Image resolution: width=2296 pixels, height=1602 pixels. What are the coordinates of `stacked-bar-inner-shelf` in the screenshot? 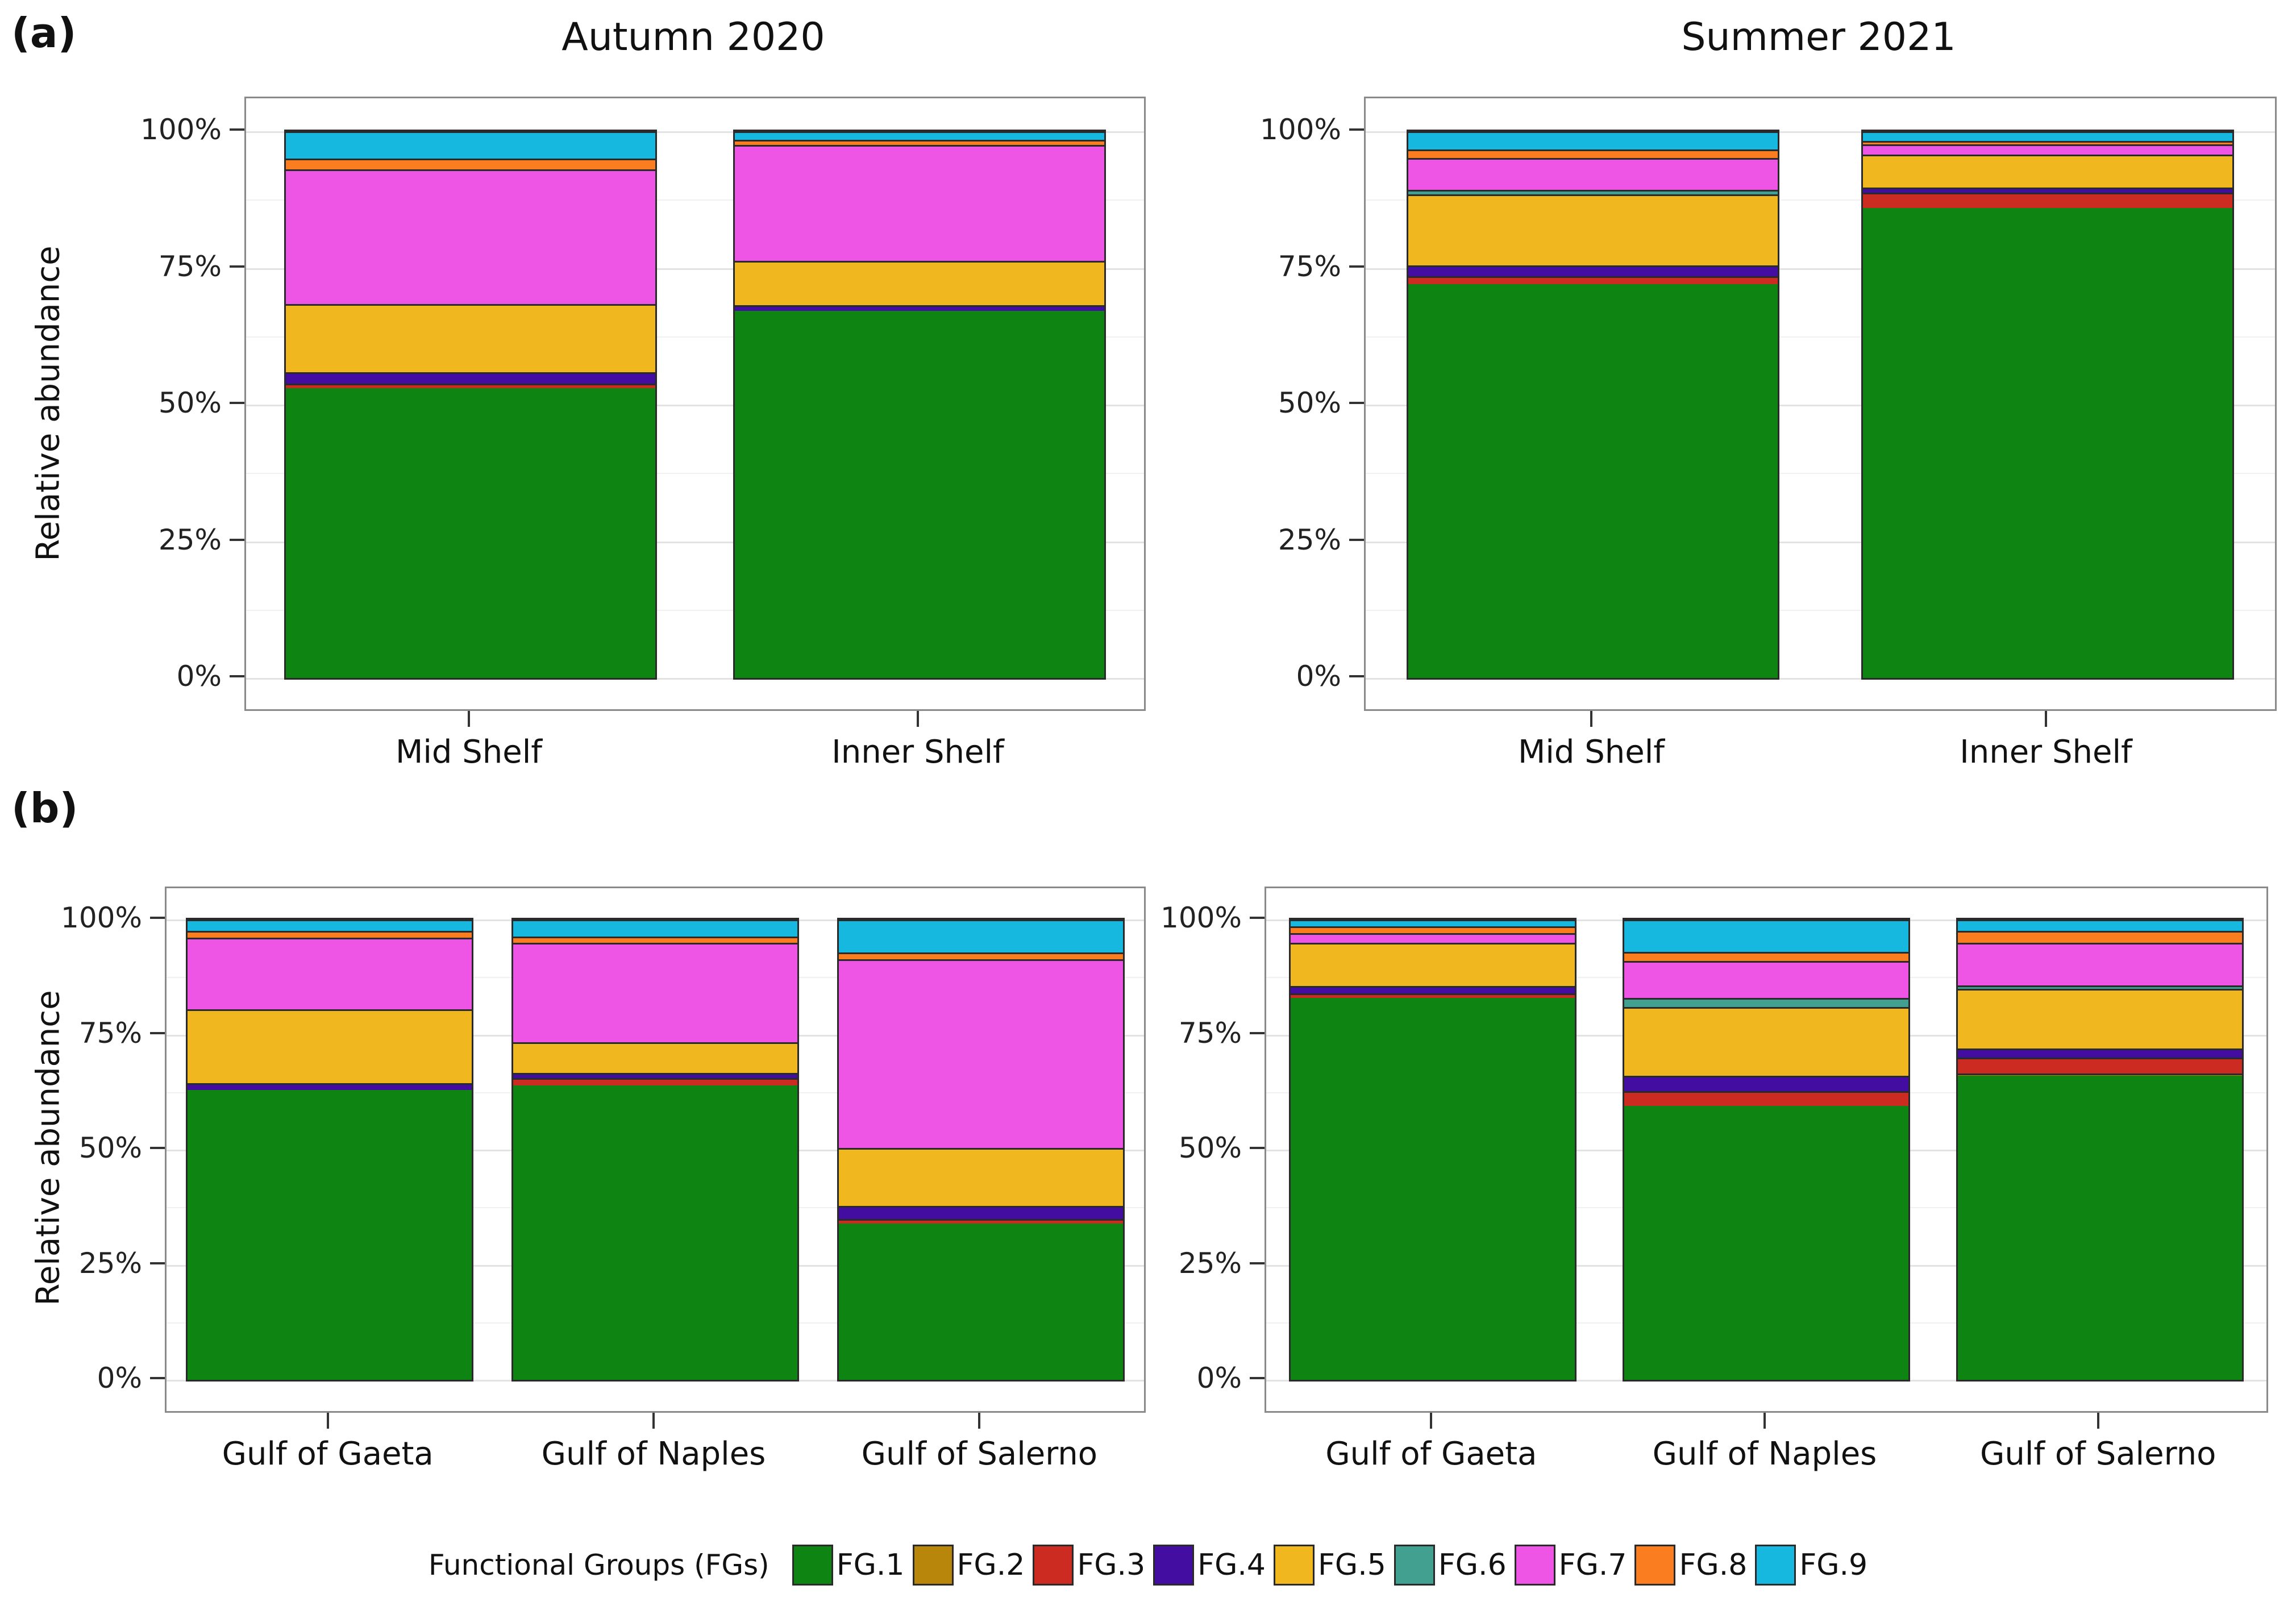 It's located at (2047, 405).